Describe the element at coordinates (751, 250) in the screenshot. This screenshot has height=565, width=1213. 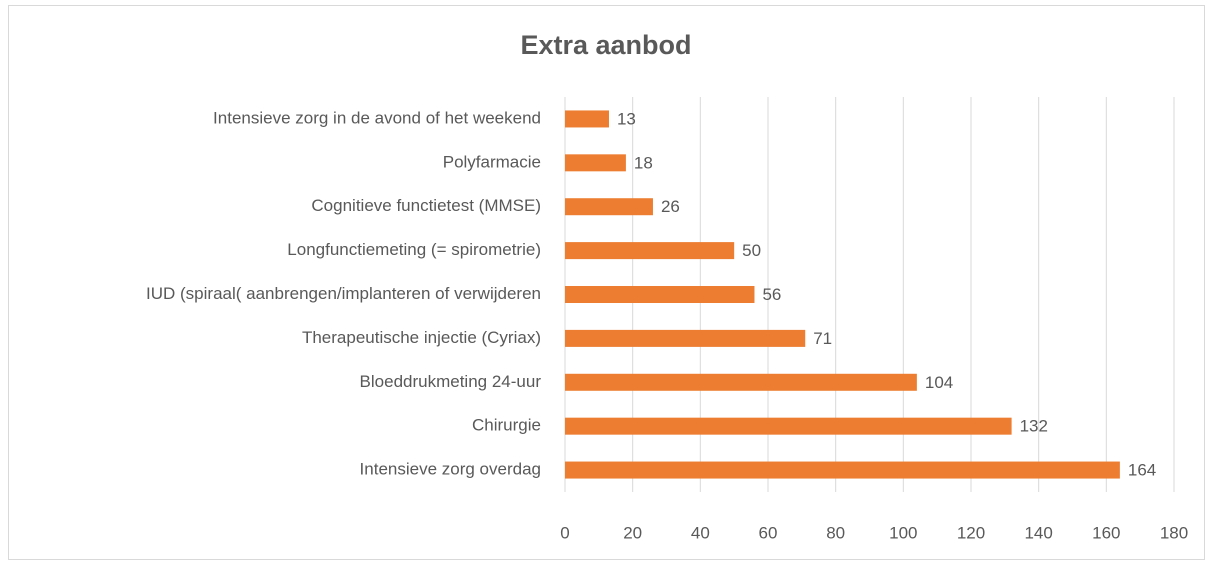
I see `data-label: 50` at that location.